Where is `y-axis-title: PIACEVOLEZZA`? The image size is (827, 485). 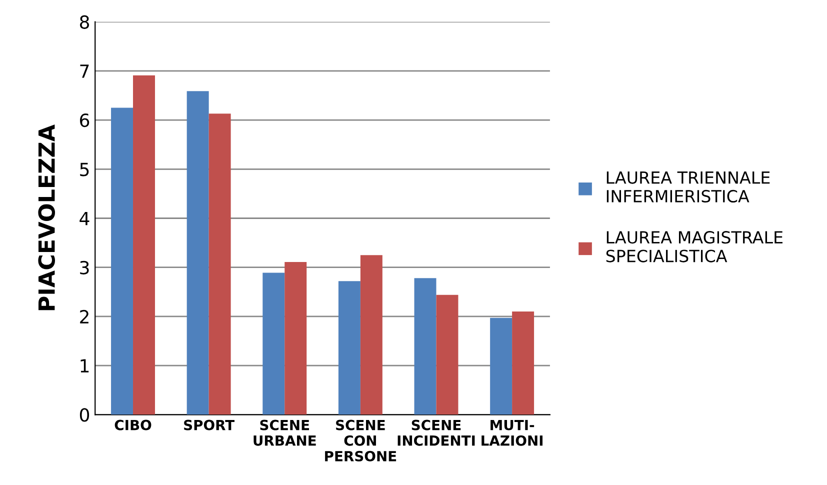
y-axis-title: PIACEVOLEZZA is located at coordinates (47, 217).